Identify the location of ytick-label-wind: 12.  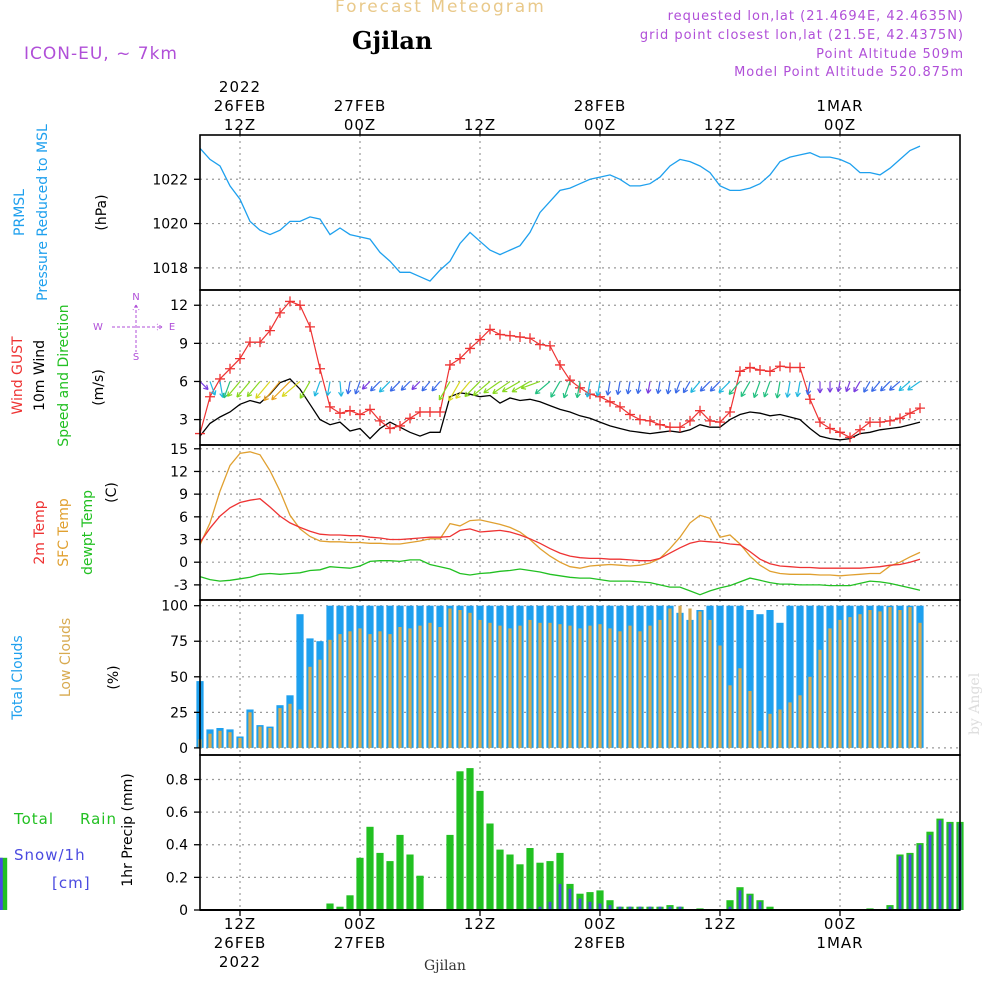
(179, 306).